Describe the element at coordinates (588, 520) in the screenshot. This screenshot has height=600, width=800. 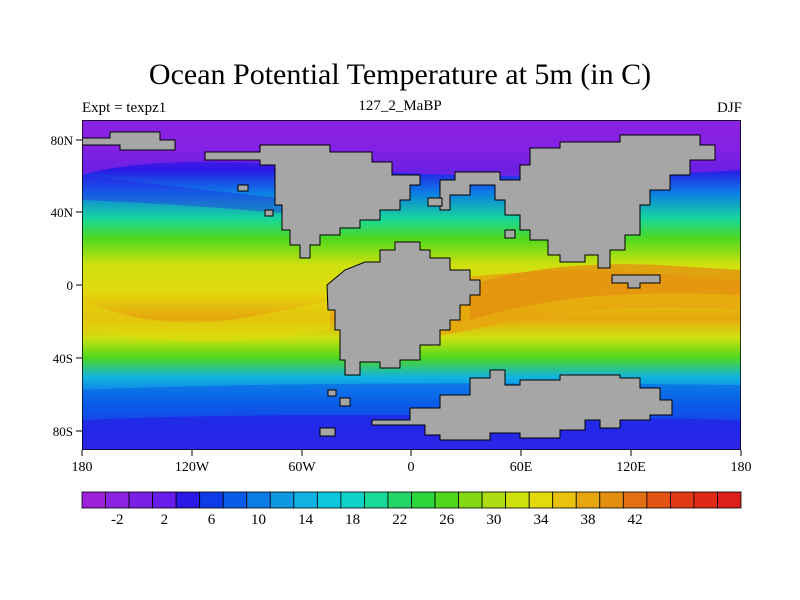
I see `colorbar-label: 38` at that location.